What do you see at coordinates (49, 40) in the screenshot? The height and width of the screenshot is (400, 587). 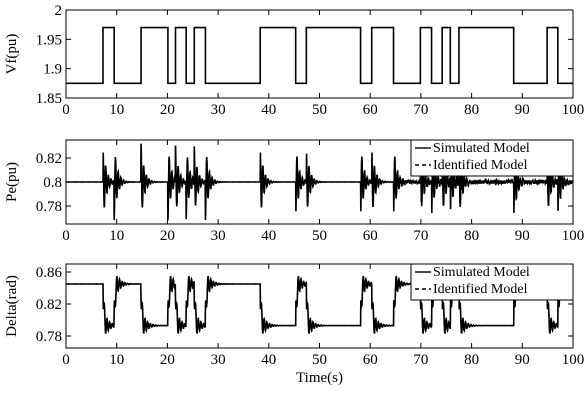 I see `y-tick-label: 1.95` at bounding box center [49, 40].